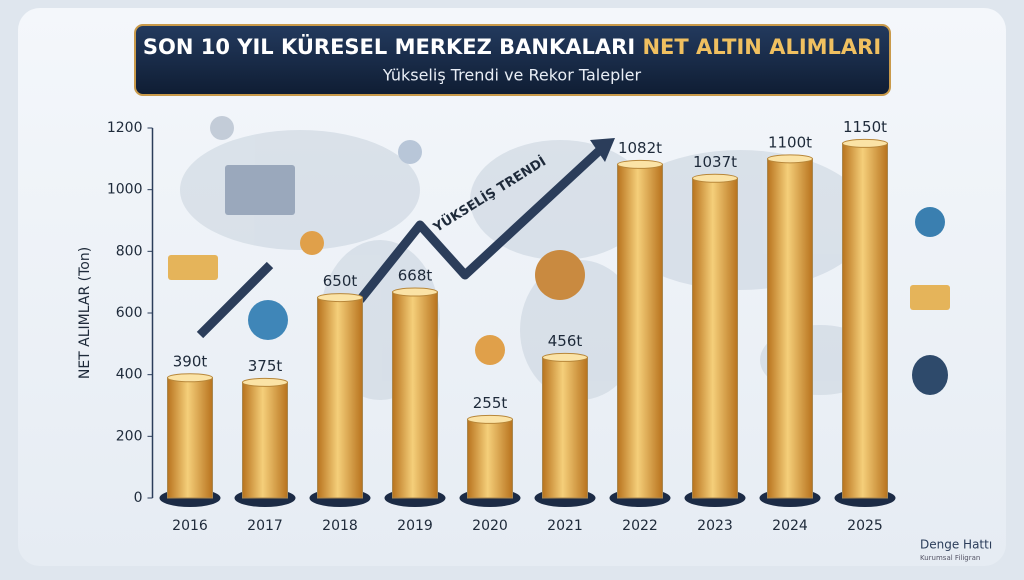 The width and height of the screenshot is (1024, 580). What do you see at coordinates (125, 128) in the screenshot?
I see `y-tick-label: 1200` at bounding box center [125, 128].